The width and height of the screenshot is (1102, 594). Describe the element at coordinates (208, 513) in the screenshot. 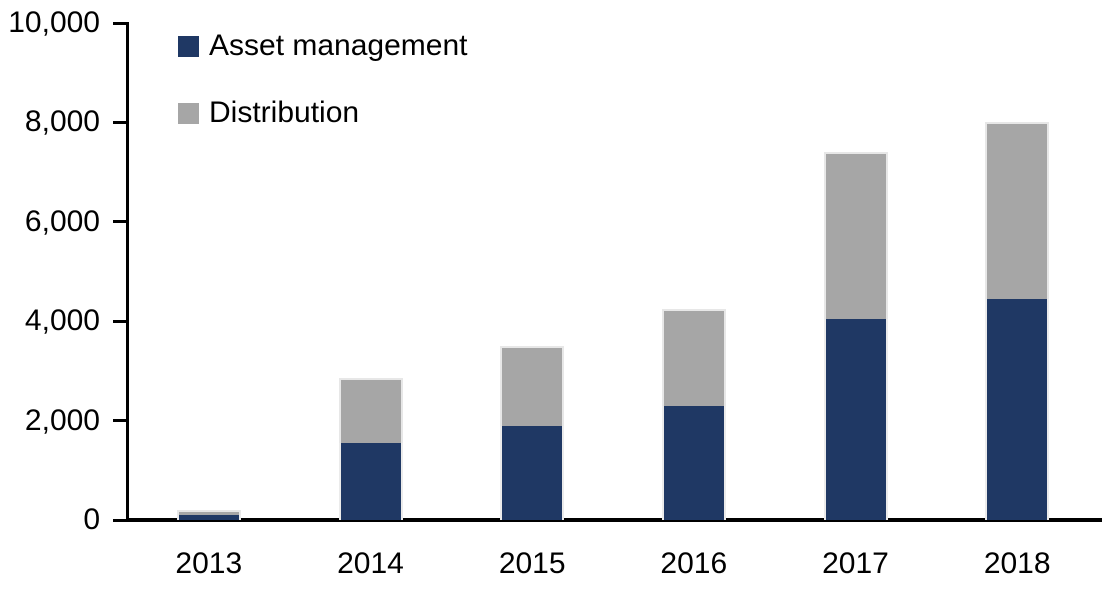

I see `bar-2013-distribution` at that location.